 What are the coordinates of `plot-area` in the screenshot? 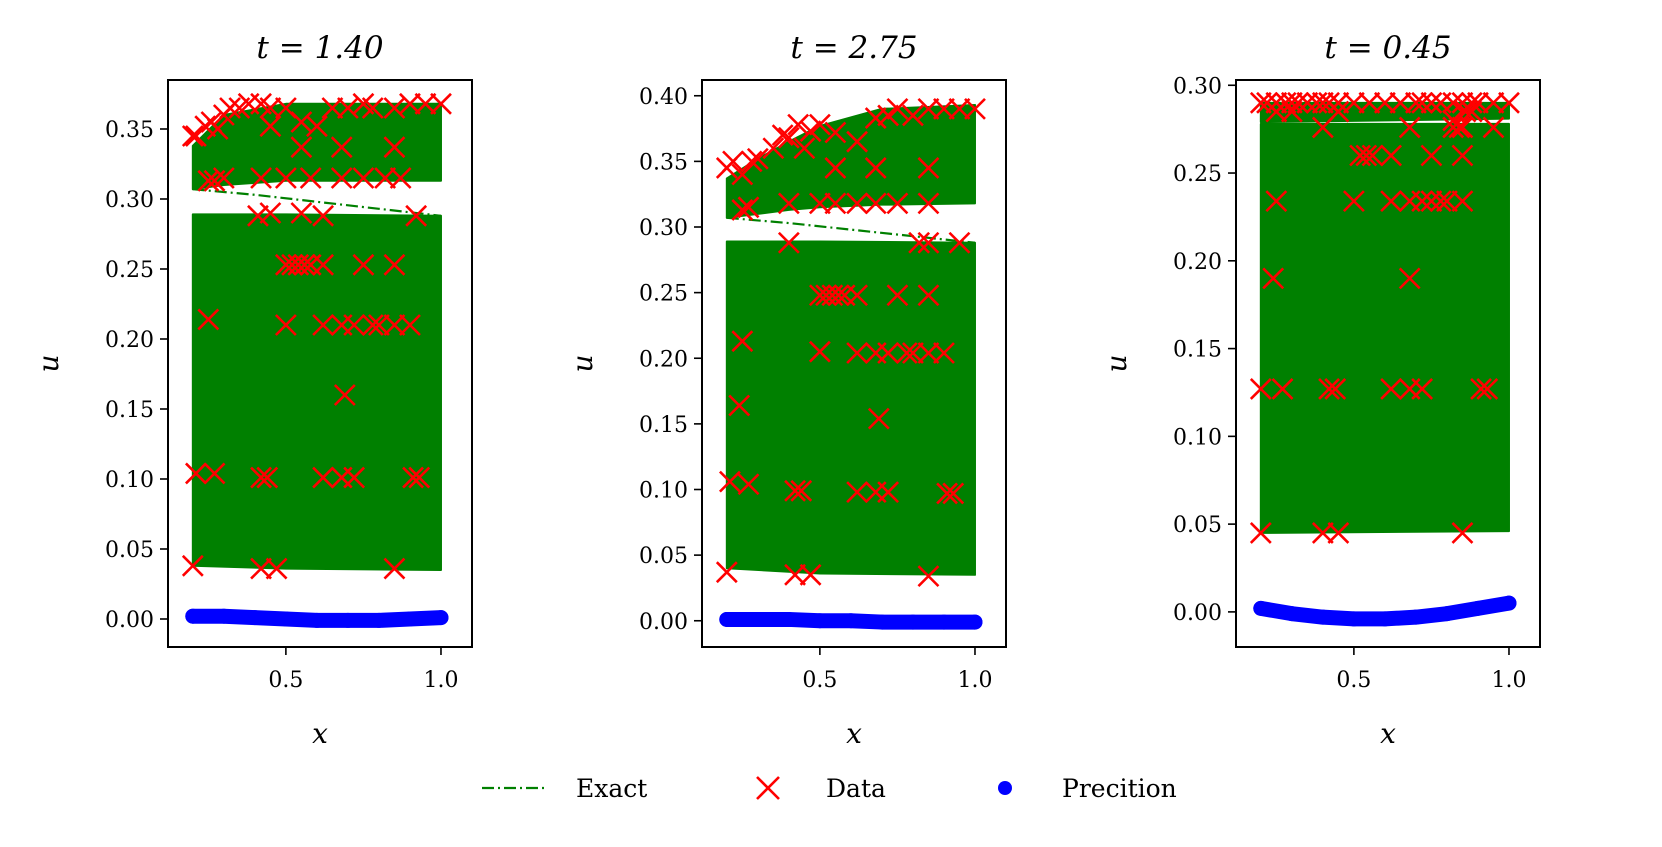 It's located at (850, 363).